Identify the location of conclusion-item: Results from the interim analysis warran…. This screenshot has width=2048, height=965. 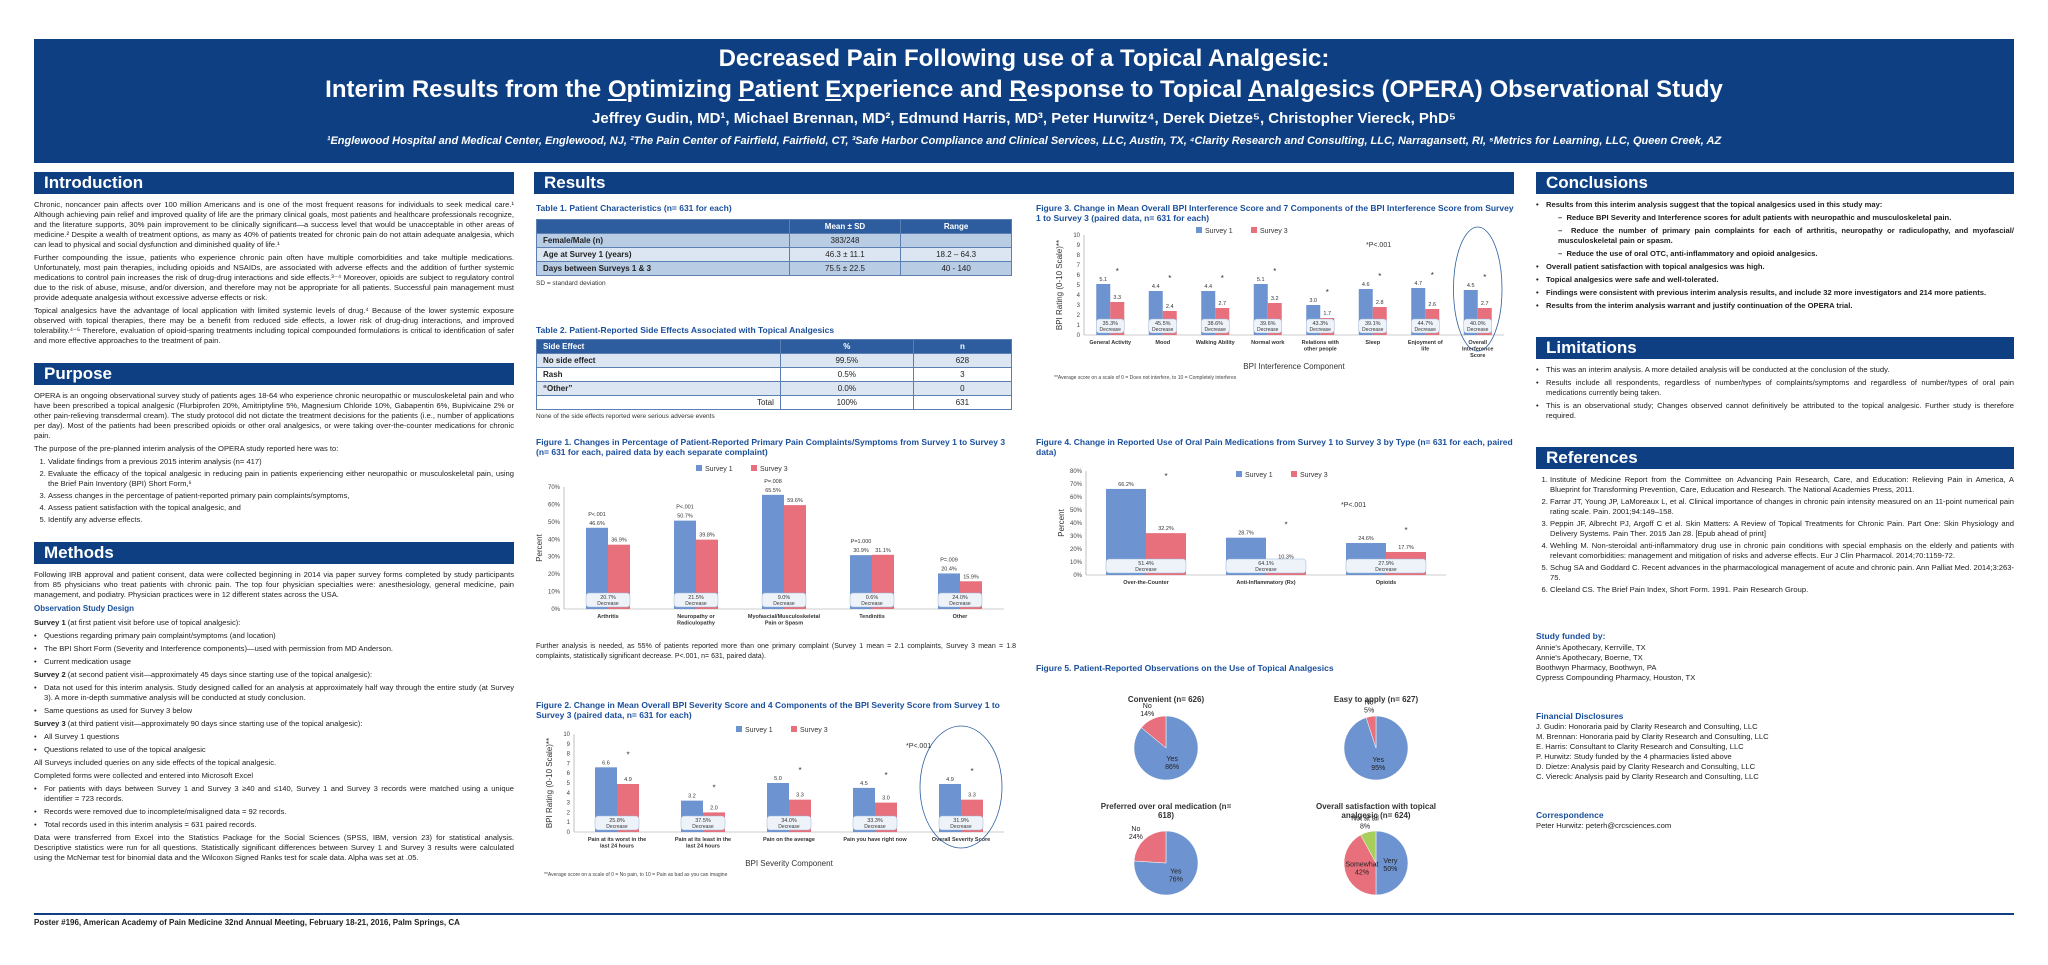
(1775, 306).